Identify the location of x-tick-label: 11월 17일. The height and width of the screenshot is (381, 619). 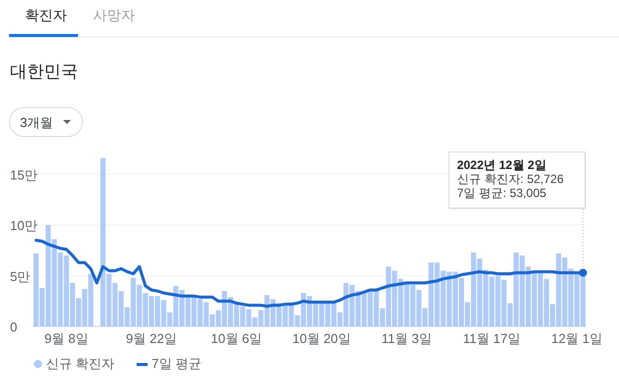
(492, 338).